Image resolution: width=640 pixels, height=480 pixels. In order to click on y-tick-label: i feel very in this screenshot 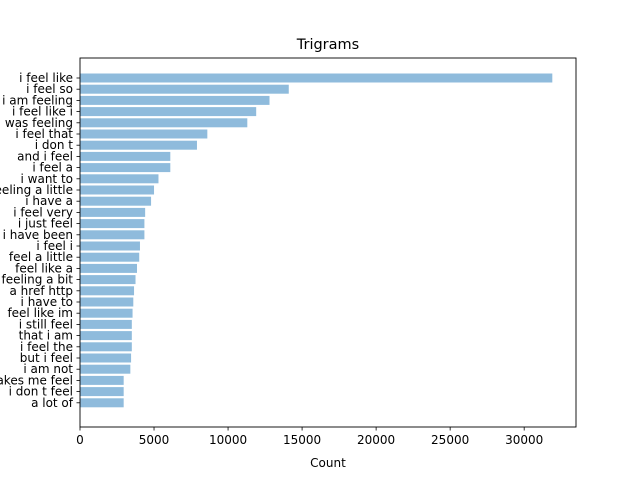, I will do `click(43, 212)`.